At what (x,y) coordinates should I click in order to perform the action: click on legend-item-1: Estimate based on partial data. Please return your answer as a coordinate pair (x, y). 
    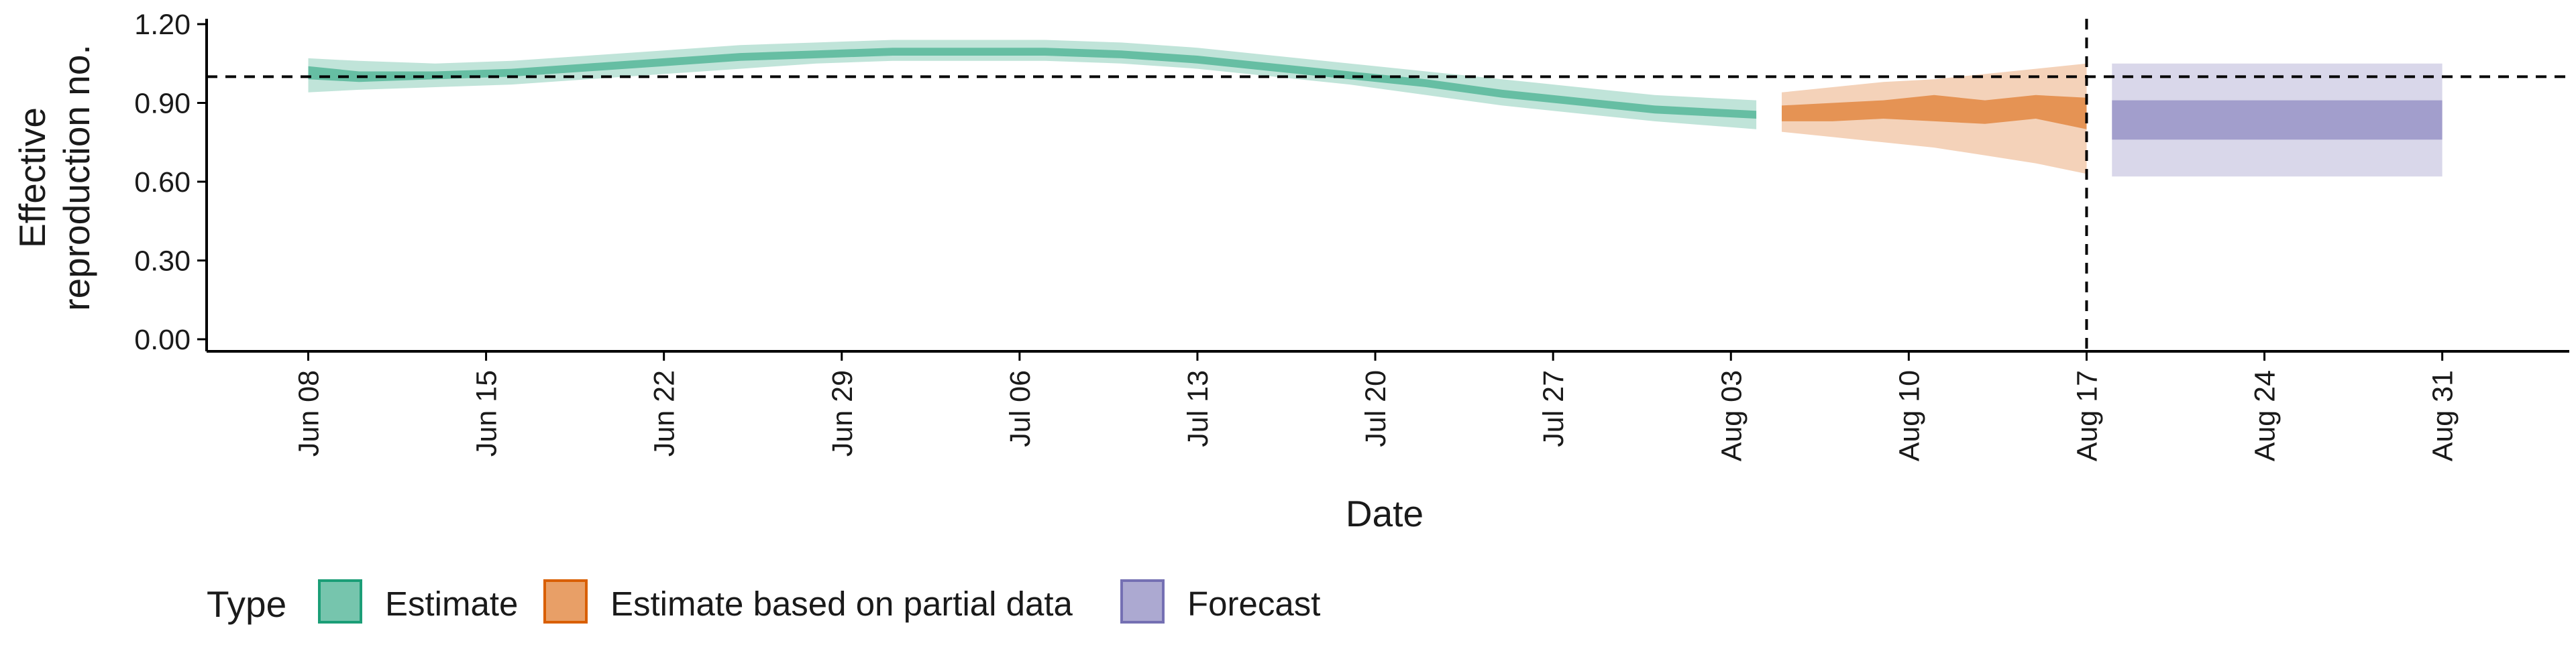
    Looking at the image, I should click on (808, 602).